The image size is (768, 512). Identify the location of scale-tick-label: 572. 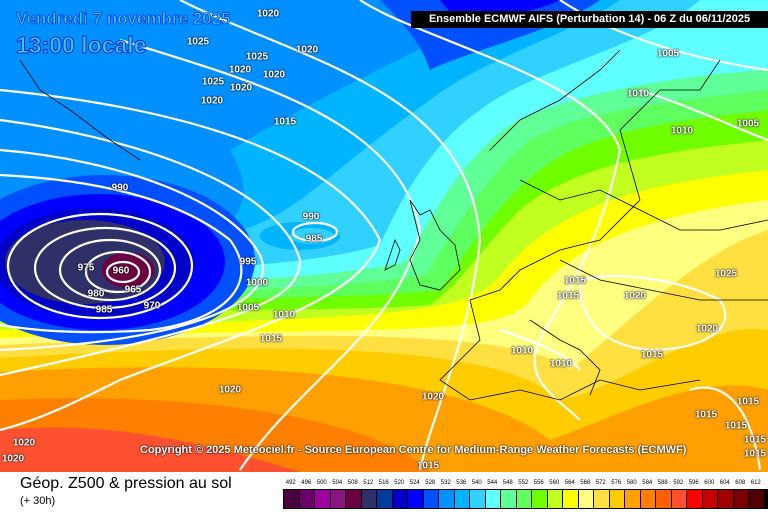
(600, 483).